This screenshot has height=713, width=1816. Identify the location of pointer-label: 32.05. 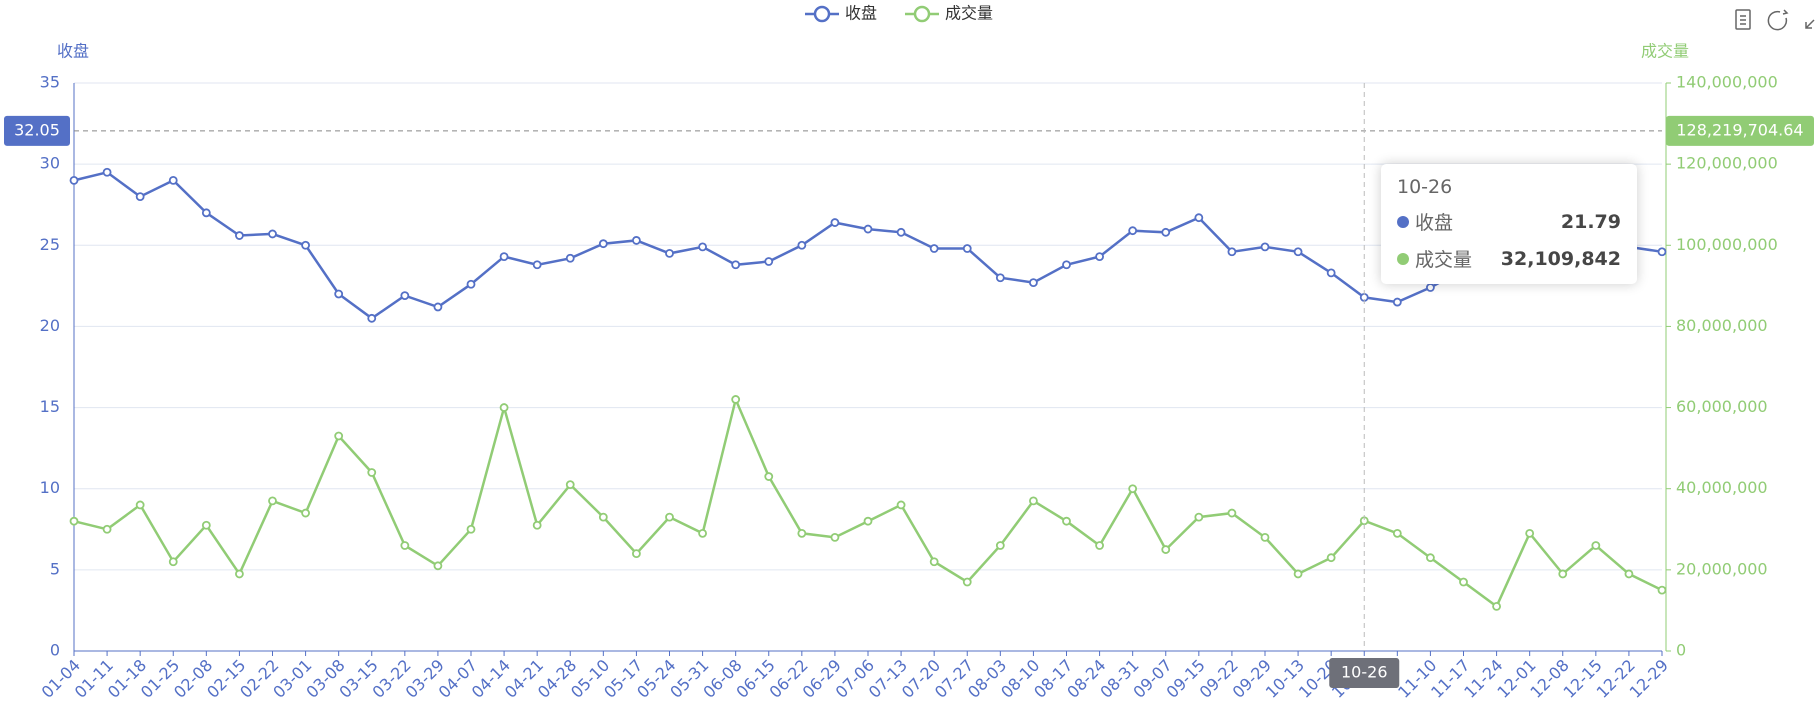
(37, 129).